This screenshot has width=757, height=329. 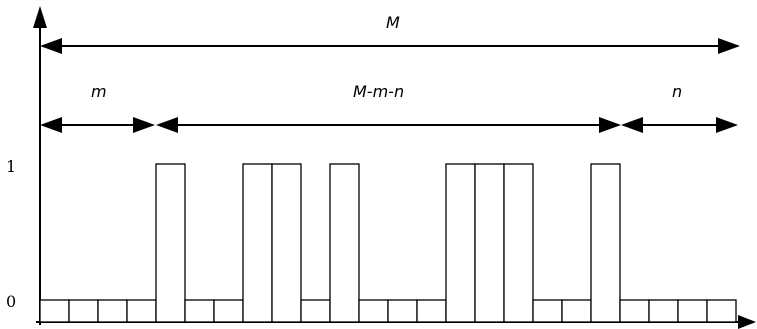 What do you see at coordinates (729, 46) in the screenshot?
I see `total-arrow-right-head` at bounding box center [729, 46].